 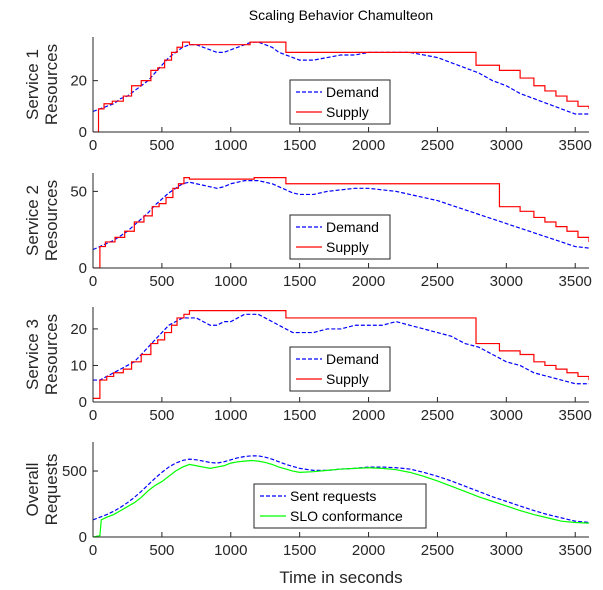 I want to click on legend: Sent requests SLO conformance, so click(x=340, y=506).